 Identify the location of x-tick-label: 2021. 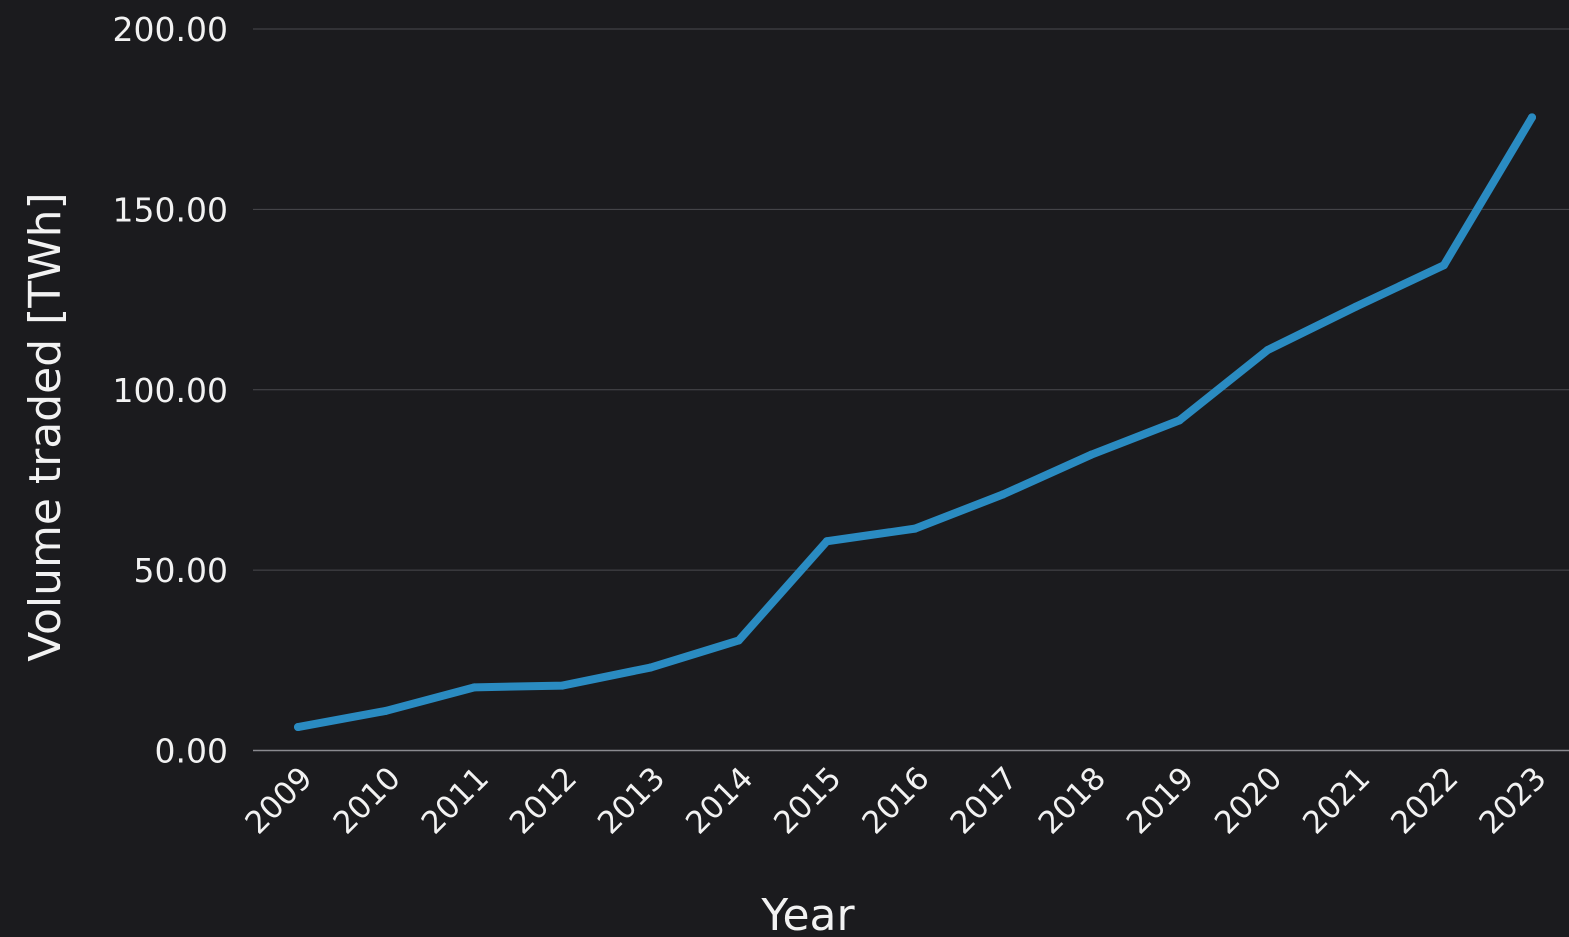
(1336, 800).